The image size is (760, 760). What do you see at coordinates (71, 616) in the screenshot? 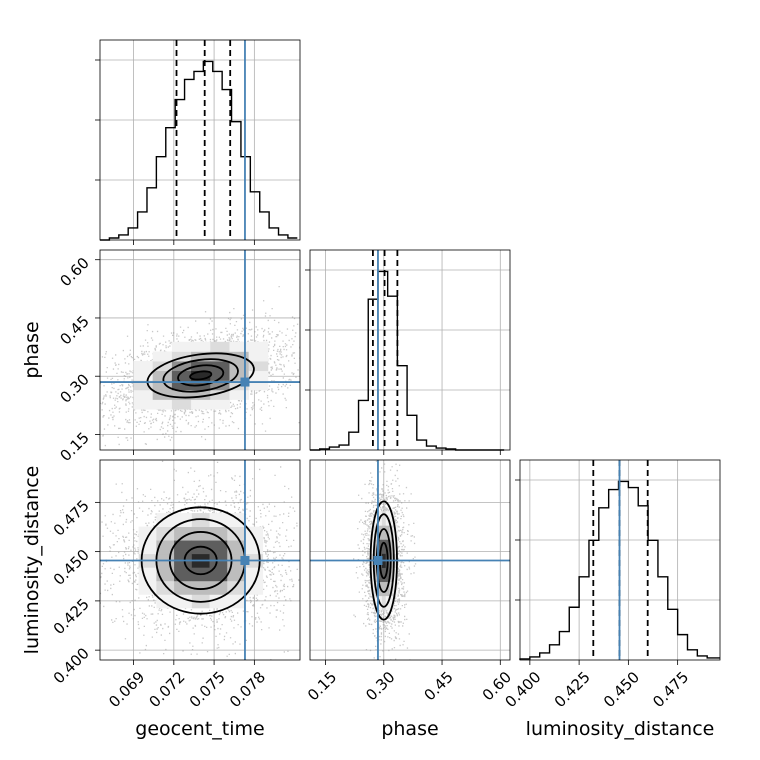
I see `y-tick-label-luminosity_distance: 0.425` at bounding box center [71, 616].